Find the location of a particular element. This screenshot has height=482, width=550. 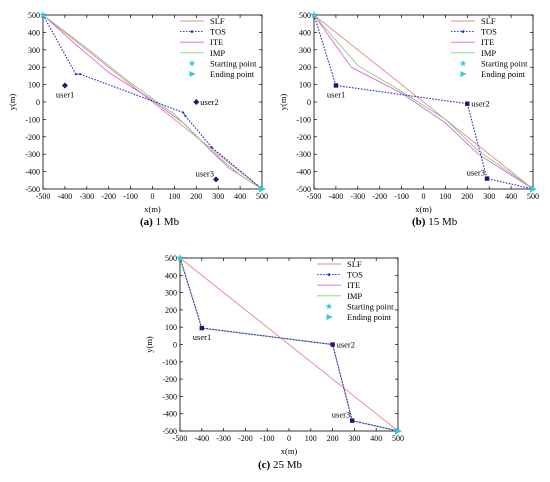

y-tick-label: 300 is located at coordinates (305, 50).